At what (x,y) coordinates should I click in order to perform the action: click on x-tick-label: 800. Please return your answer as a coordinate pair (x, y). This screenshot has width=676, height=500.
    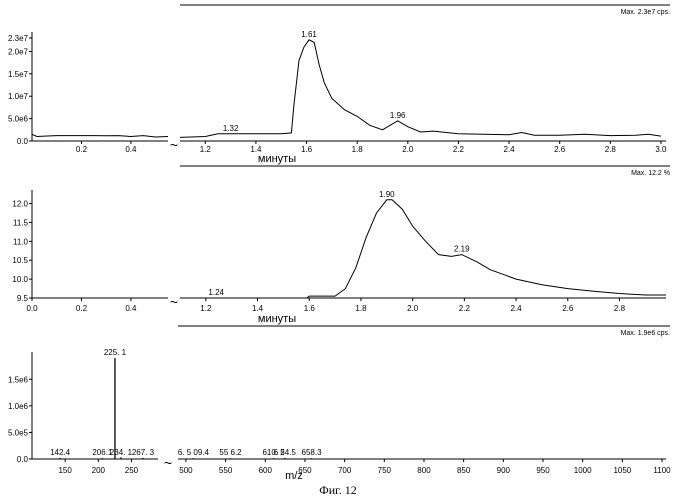
    Looking at the image, I should click on (424, 470).